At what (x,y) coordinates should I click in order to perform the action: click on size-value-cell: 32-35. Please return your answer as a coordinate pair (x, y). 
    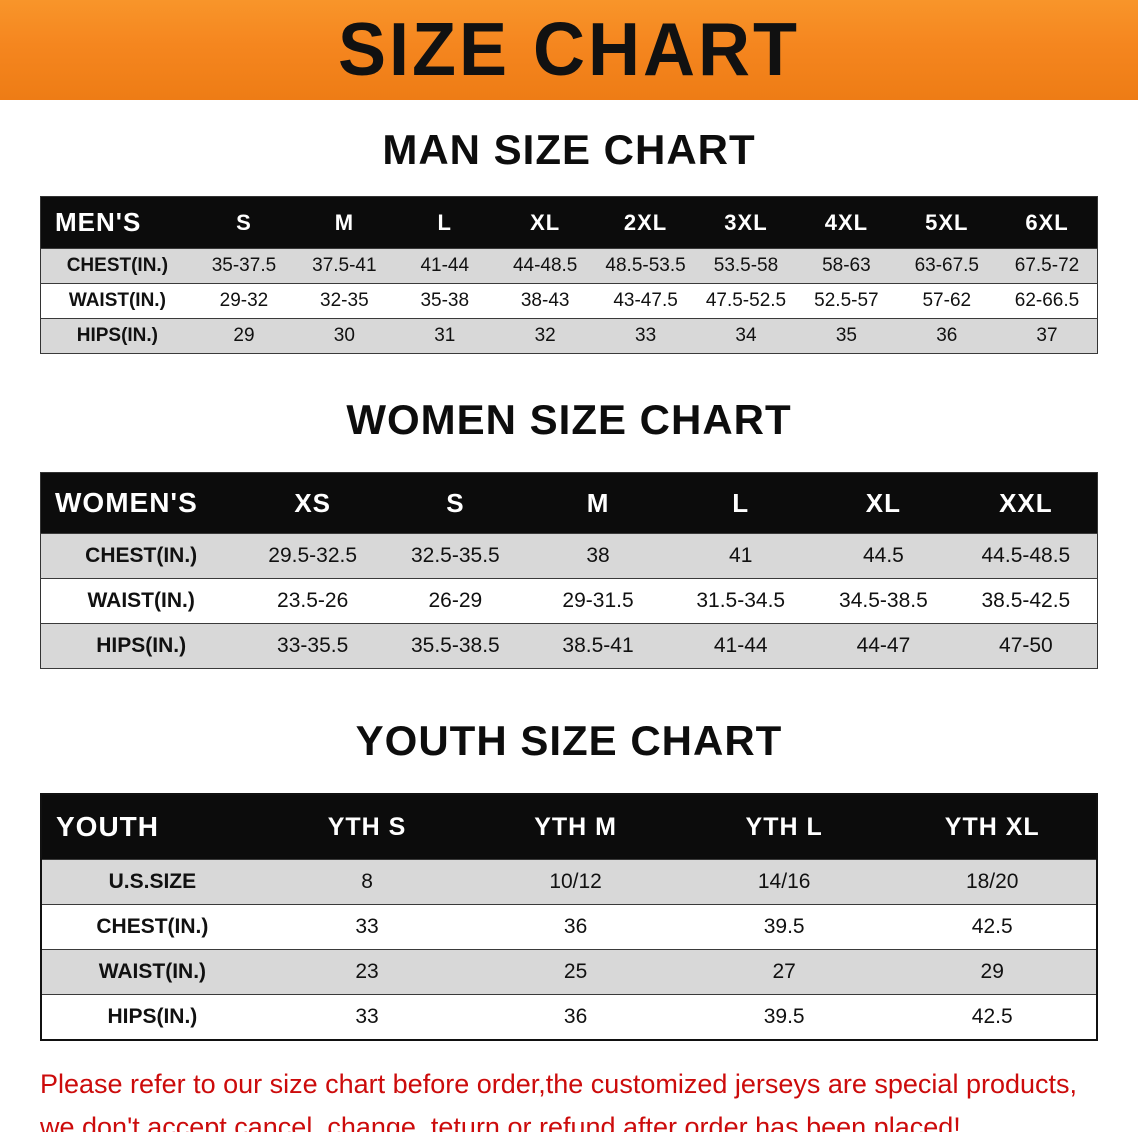
    Looking at the image, I should click on (344, 300).